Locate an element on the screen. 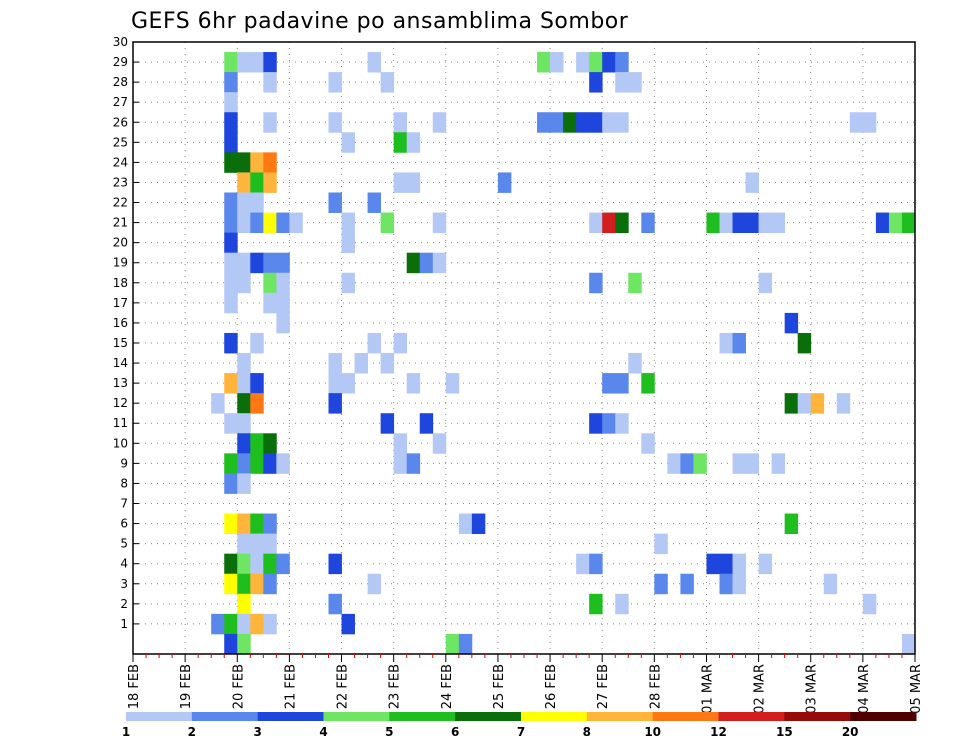  y-tick-label: 24 is located at coordinates (120, 162).